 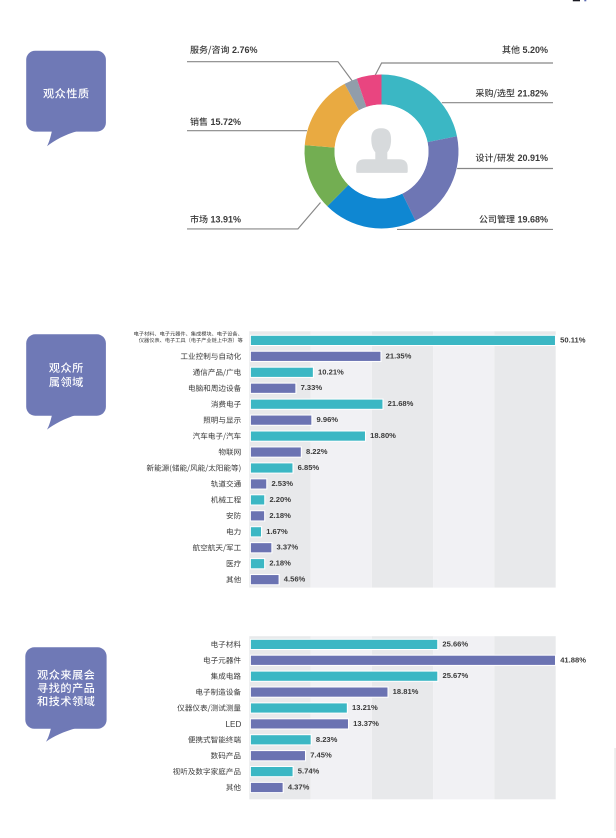 I want to click on svg-text: 21.82%, so click(x=532, y=93).